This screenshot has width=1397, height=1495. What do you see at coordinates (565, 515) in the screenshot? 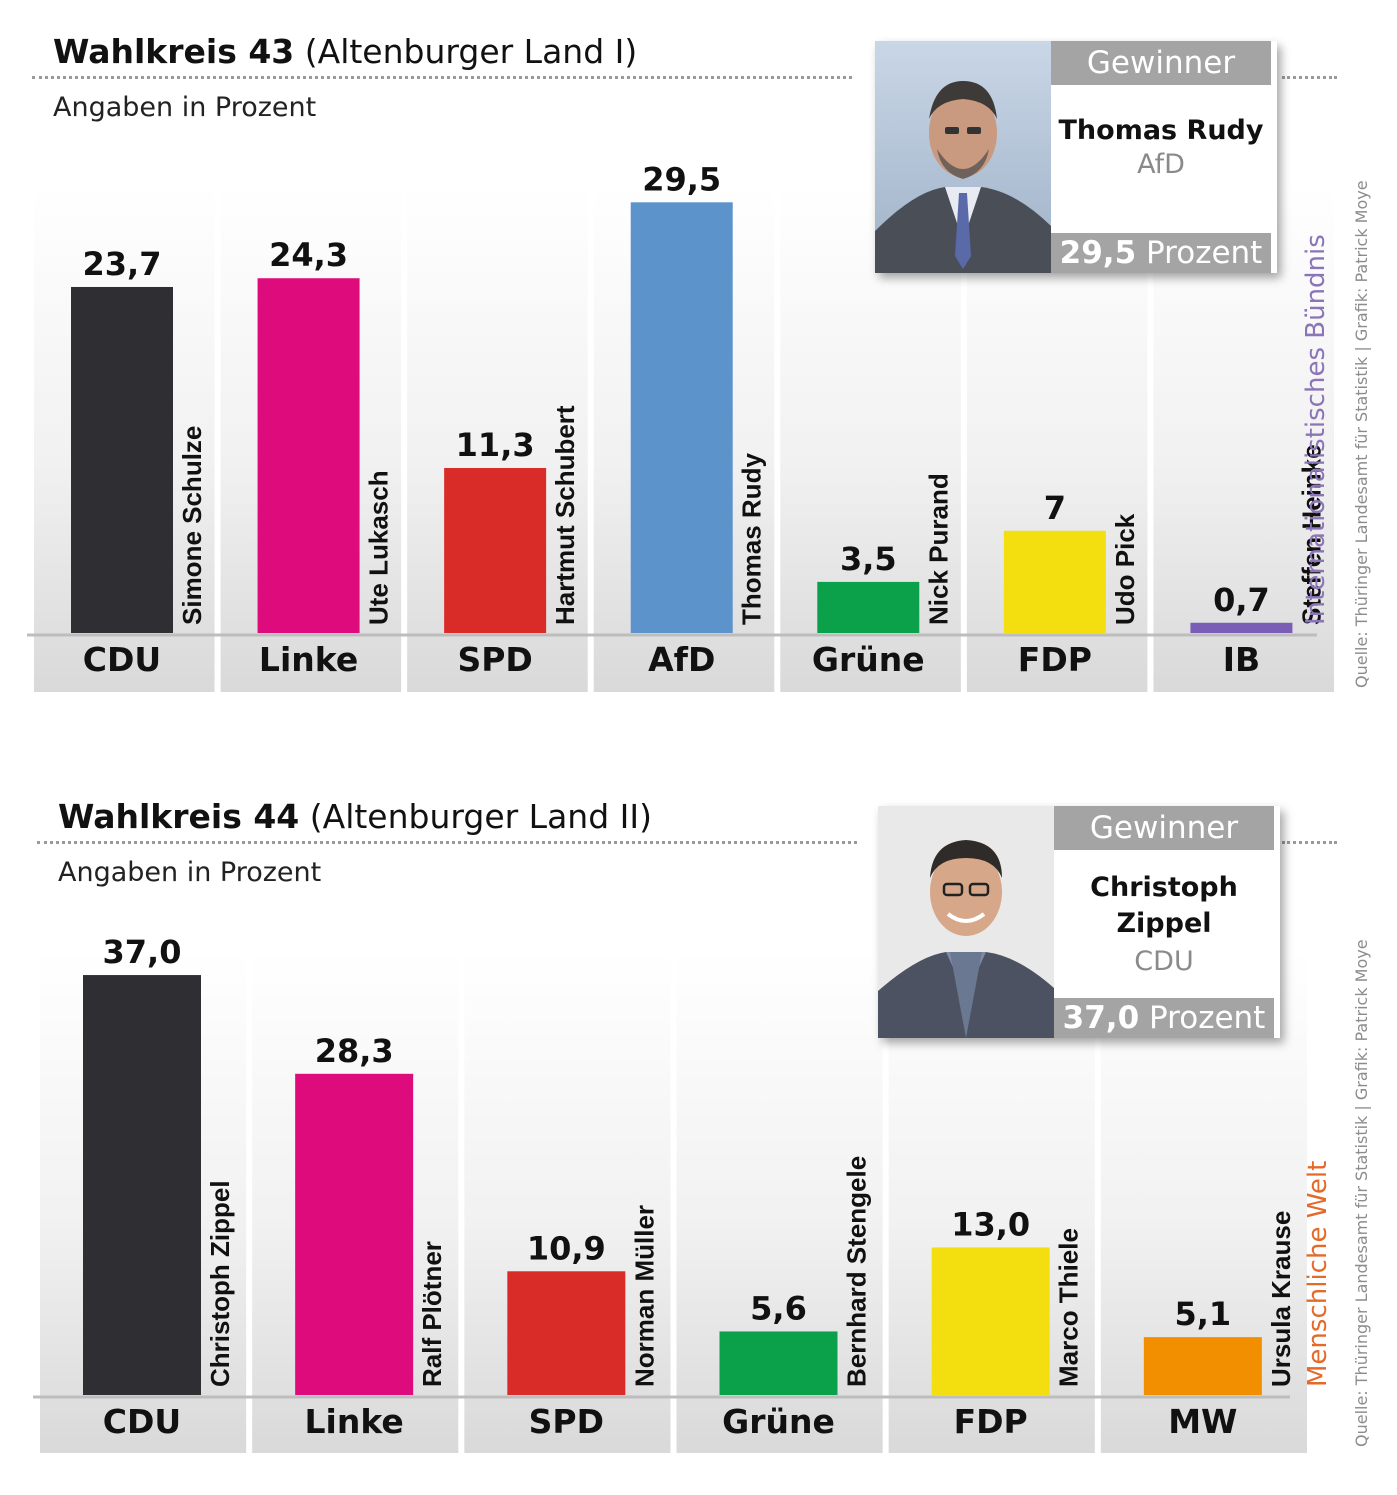
I see `candidate-name: Hartmut Schubert` at bounding box center [565, 515].